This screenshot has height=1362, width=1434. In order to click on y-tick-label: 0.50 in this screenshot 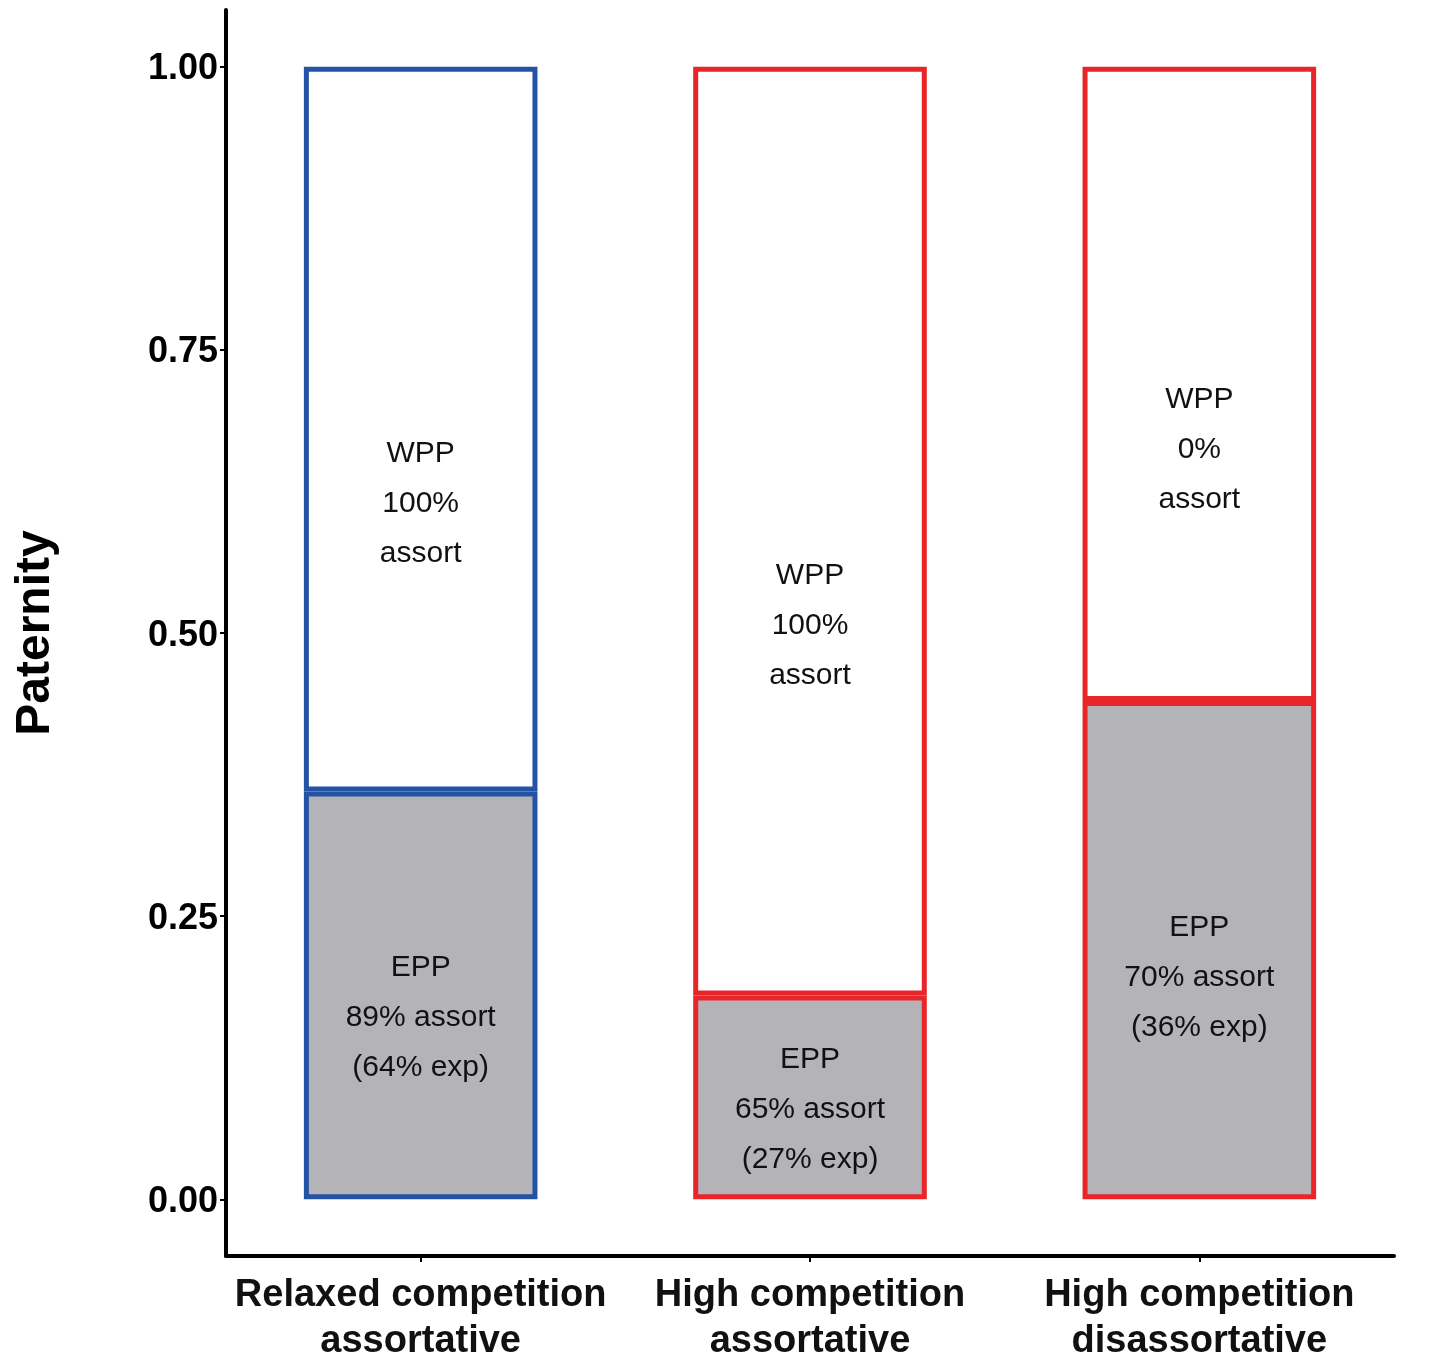, I will do `click(182, 633)`.